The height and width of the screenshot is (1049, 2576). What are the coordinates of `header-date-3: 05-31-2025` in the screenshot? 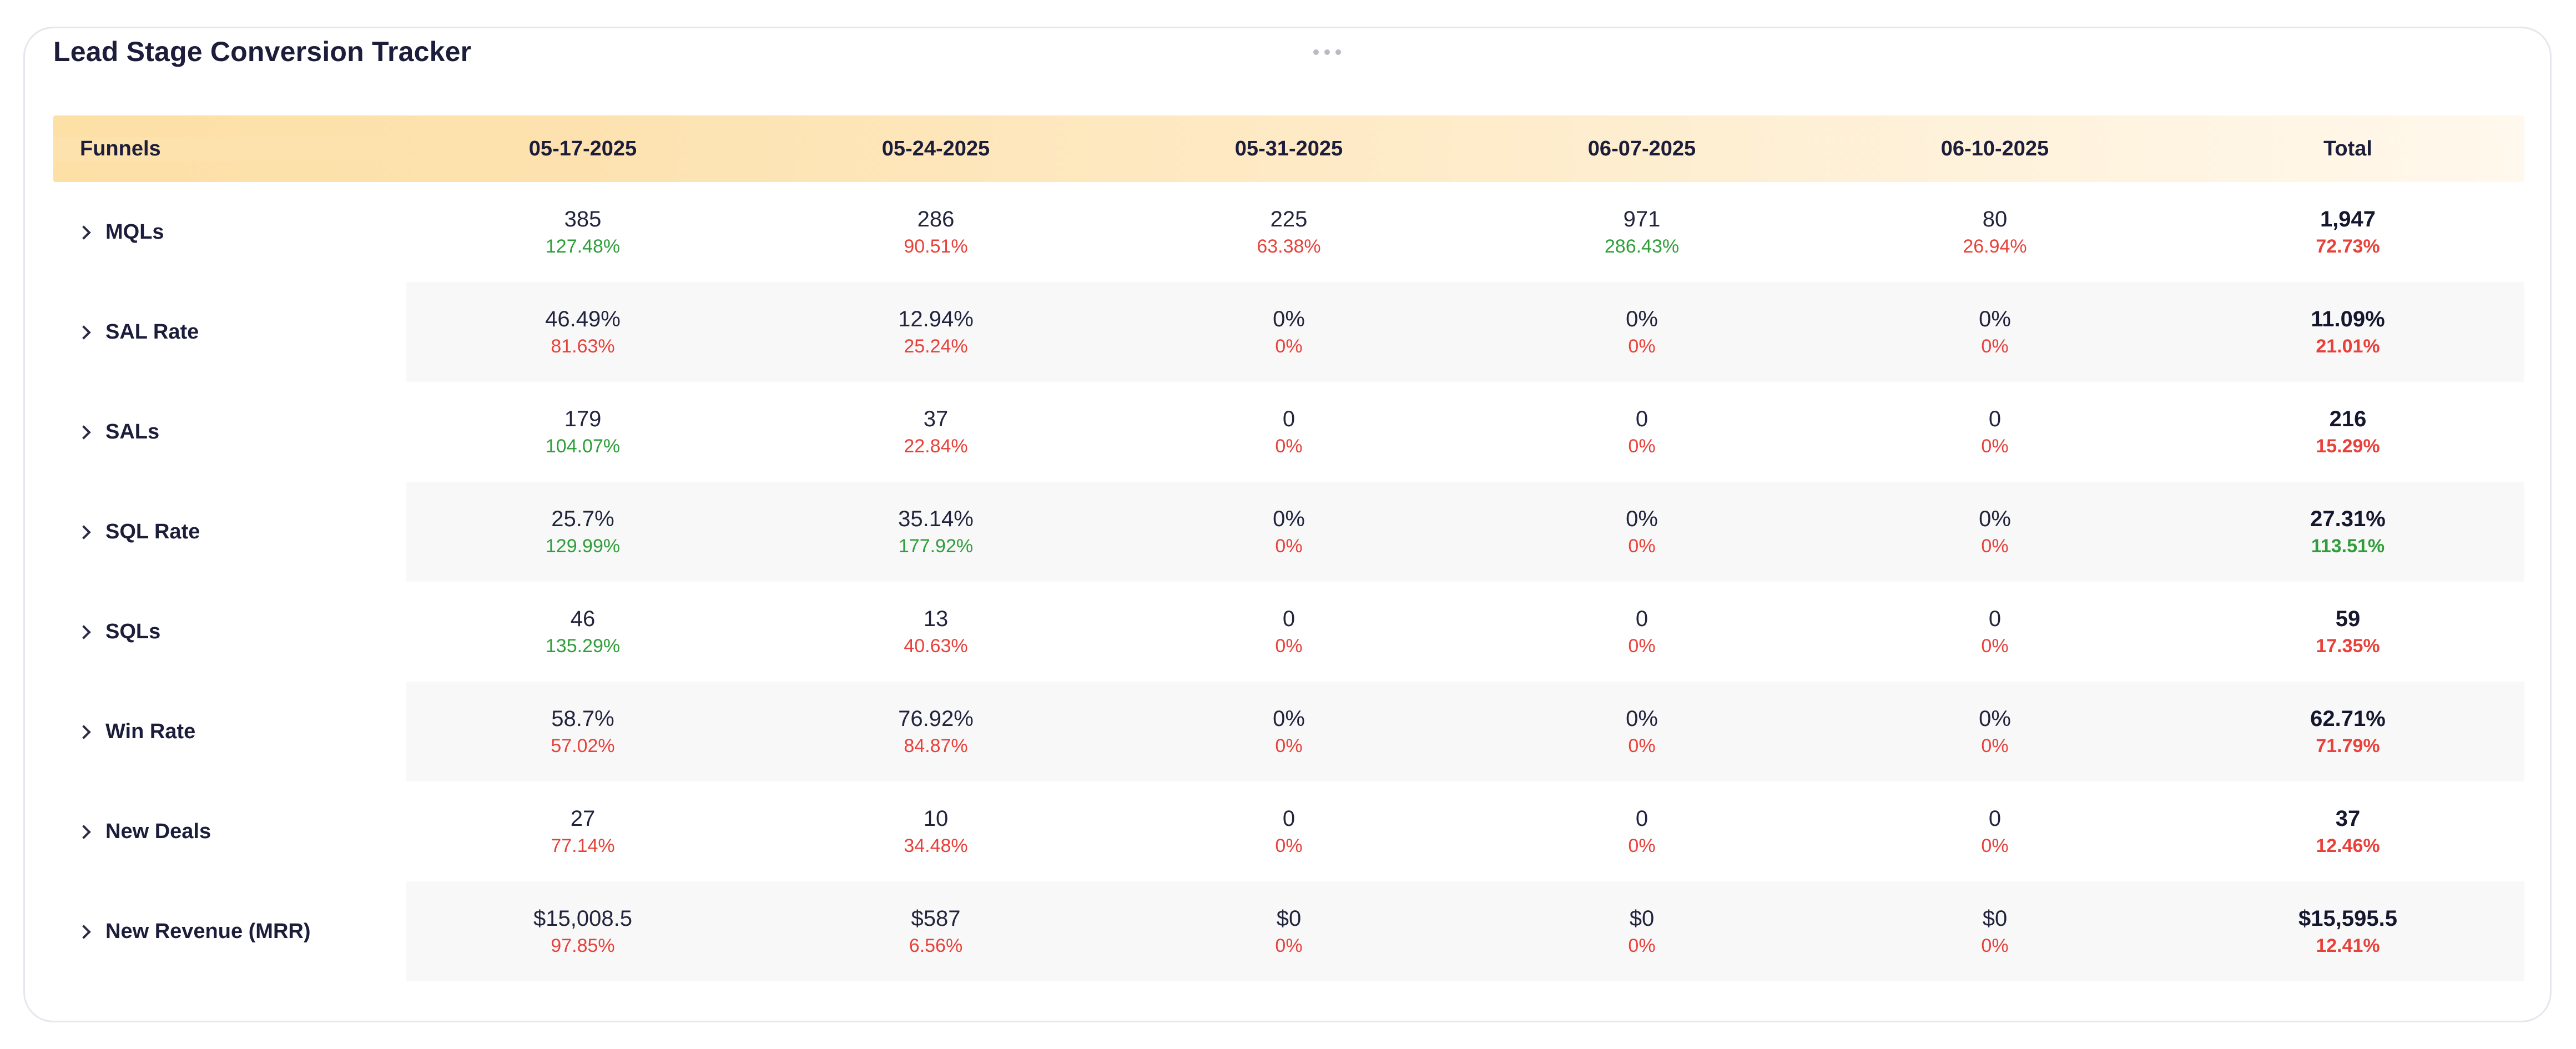 It's located at (1288, 148).